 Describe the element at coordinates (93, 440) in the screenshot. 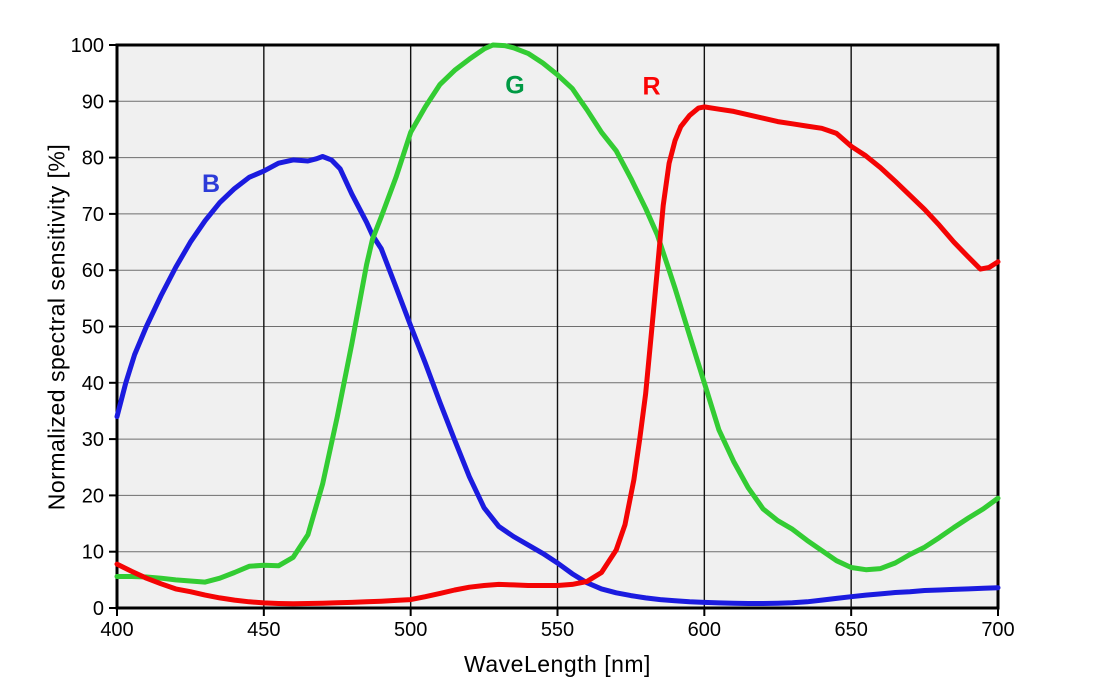

I see `y-tick-label: 30` at that location.